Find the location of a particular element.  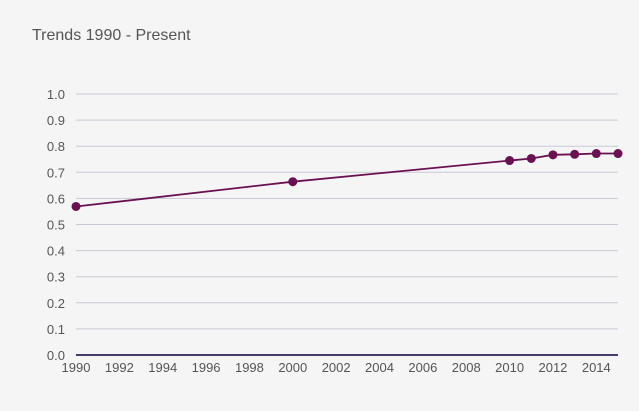

y-tick-label: 0.9 is located at coordinates (56, 120).